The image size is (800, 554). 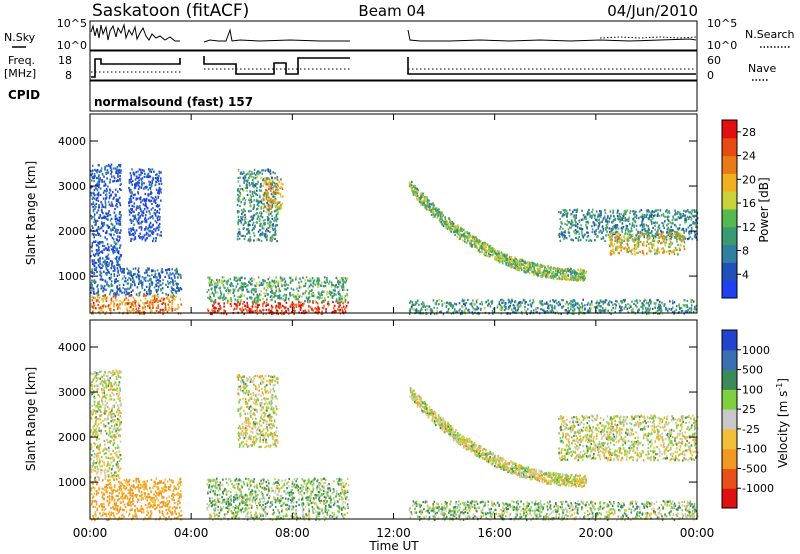 What do you see at coordinates (24, 95) in the screenshot?
I see `cpid-label: CPID` at bounding box center [24, 95].